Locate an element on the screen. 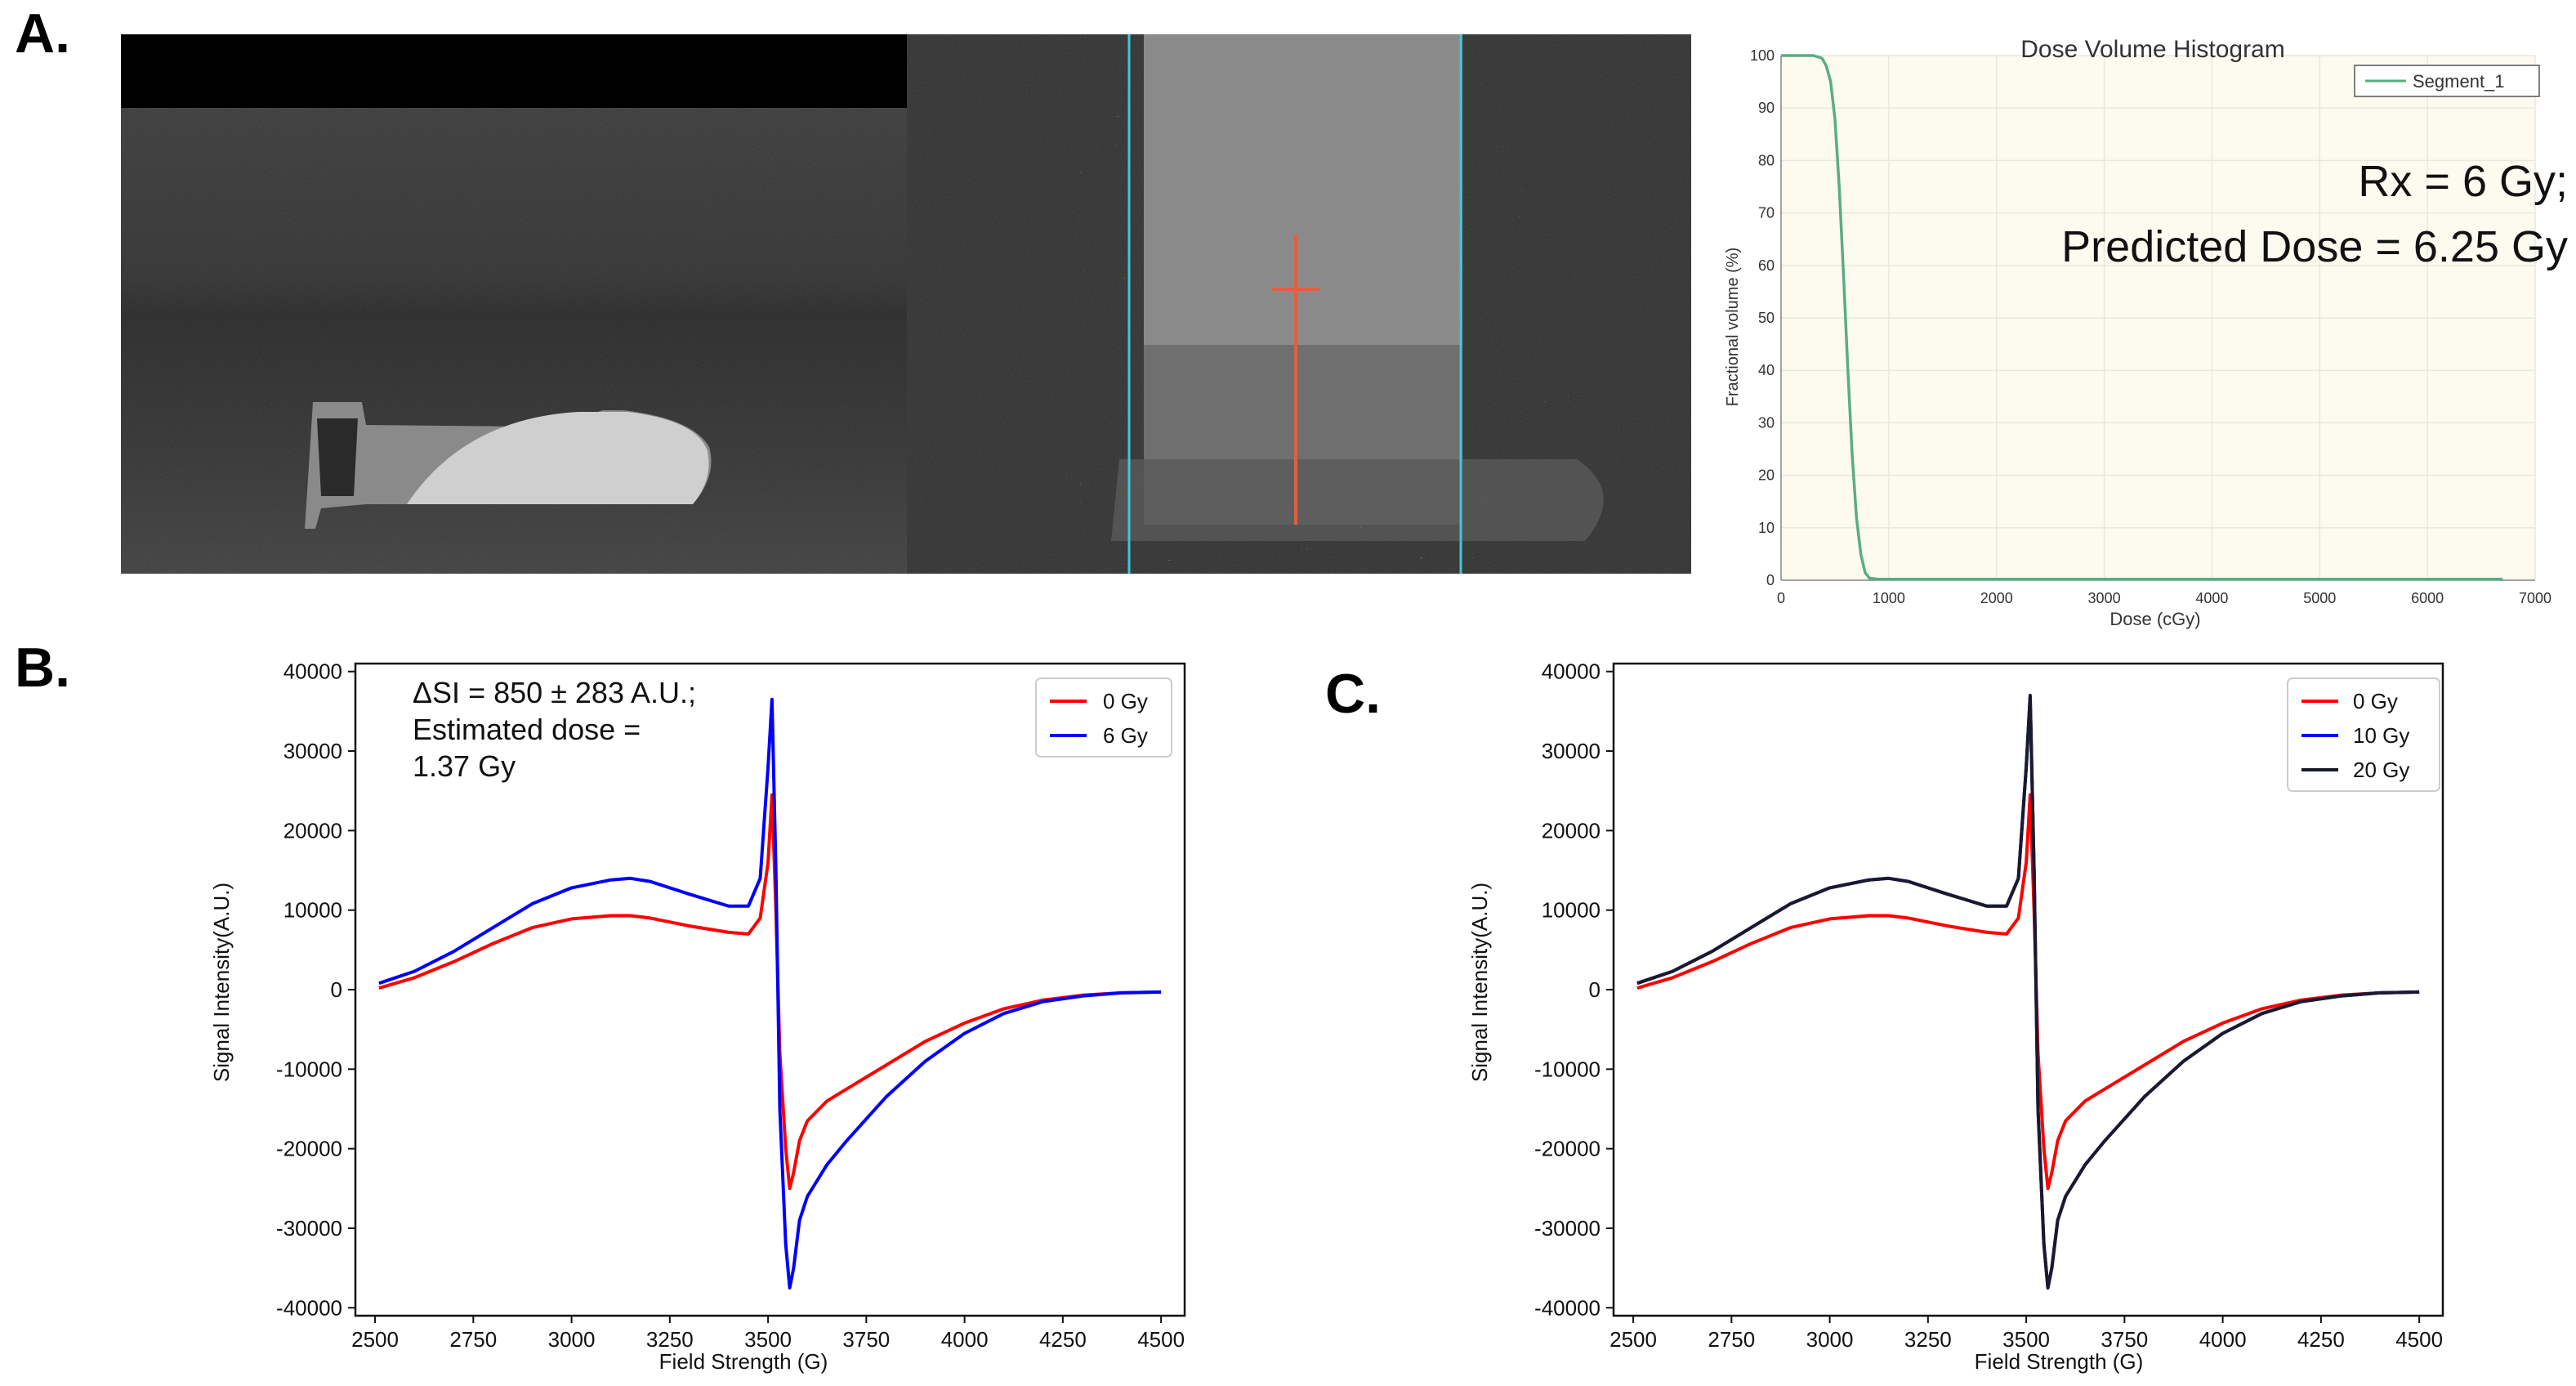 This screenshot has height=1386, width=2576. chart-b-y-tick-label: -20000 is located at coordinates (309, 1149).